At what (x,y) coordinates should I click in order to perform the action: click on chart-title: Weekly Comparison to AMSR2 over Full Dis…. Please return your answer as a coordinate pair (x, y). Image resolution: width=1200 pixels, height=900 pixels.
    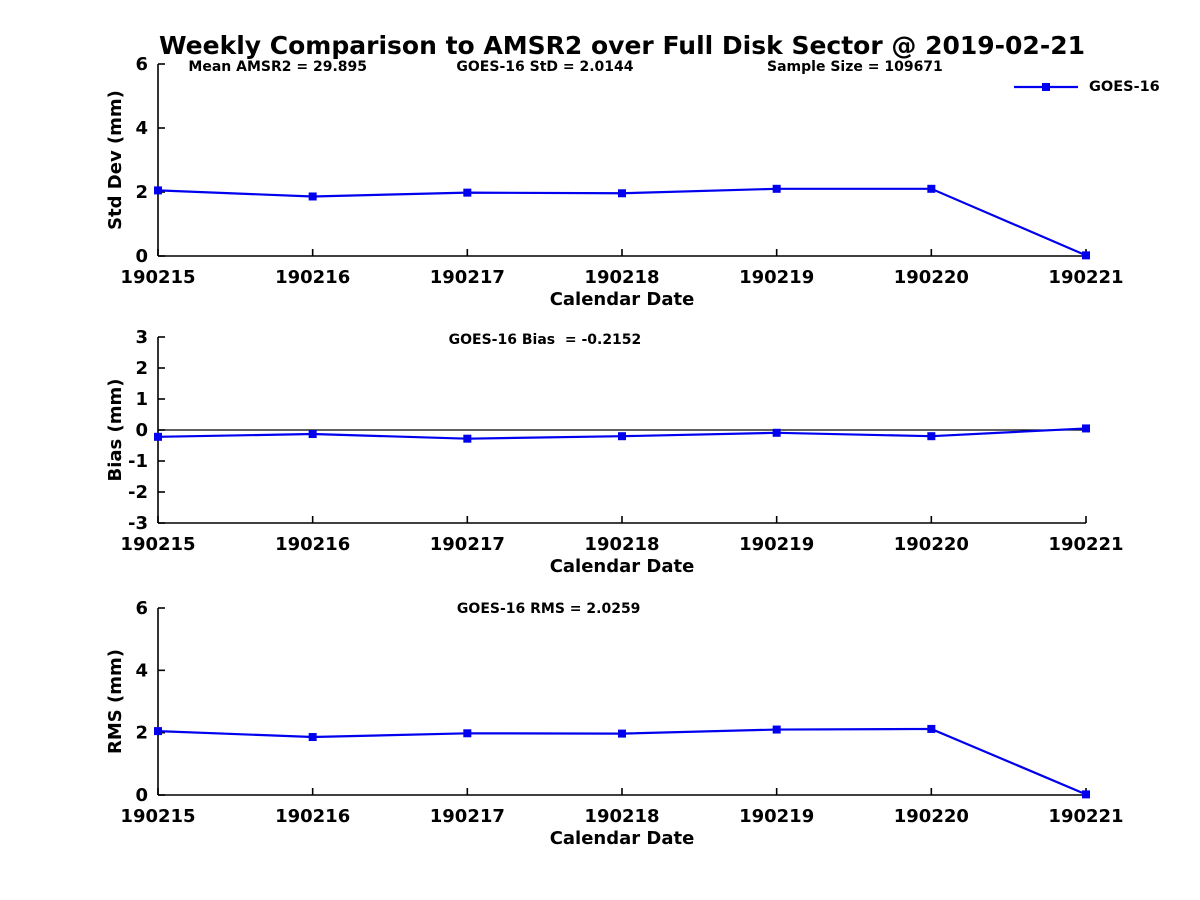
    Looking at the image, I should click on (621, 45).